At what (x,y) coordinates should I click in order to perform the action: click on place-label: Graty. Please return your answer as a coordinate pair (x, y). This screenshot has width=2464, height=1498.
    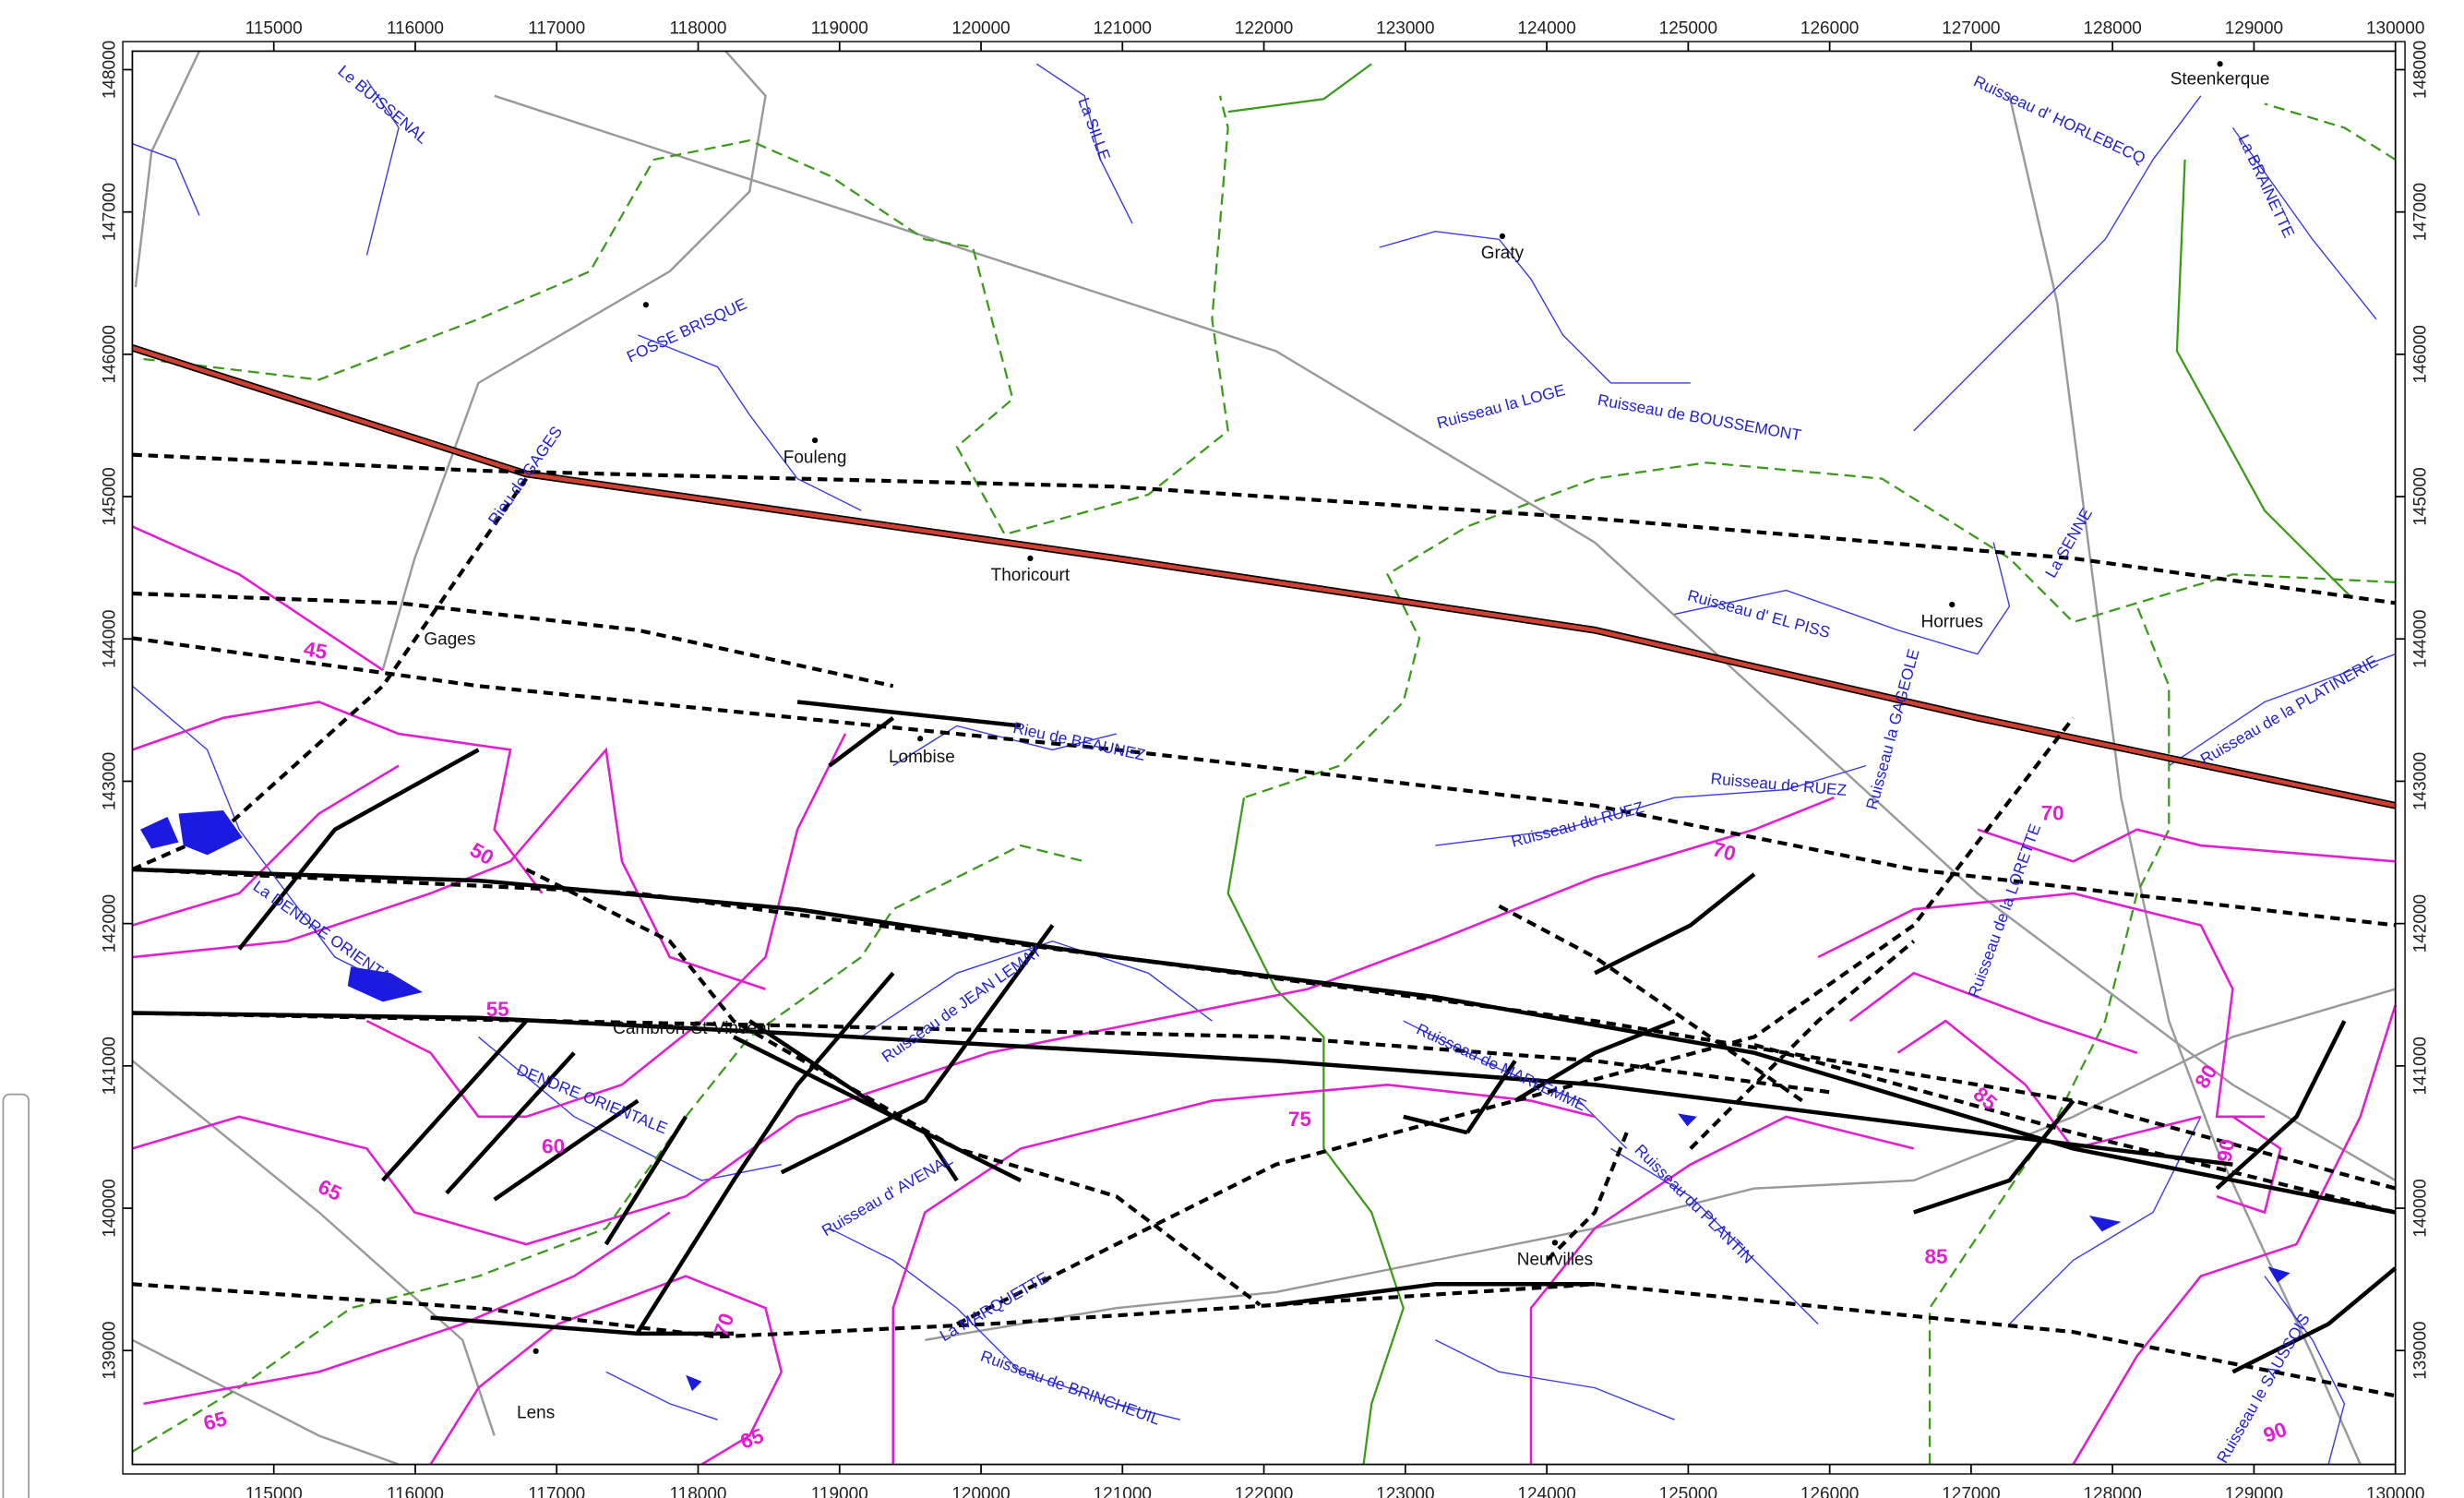
    Looking at the image, I should click on (1503, 253).